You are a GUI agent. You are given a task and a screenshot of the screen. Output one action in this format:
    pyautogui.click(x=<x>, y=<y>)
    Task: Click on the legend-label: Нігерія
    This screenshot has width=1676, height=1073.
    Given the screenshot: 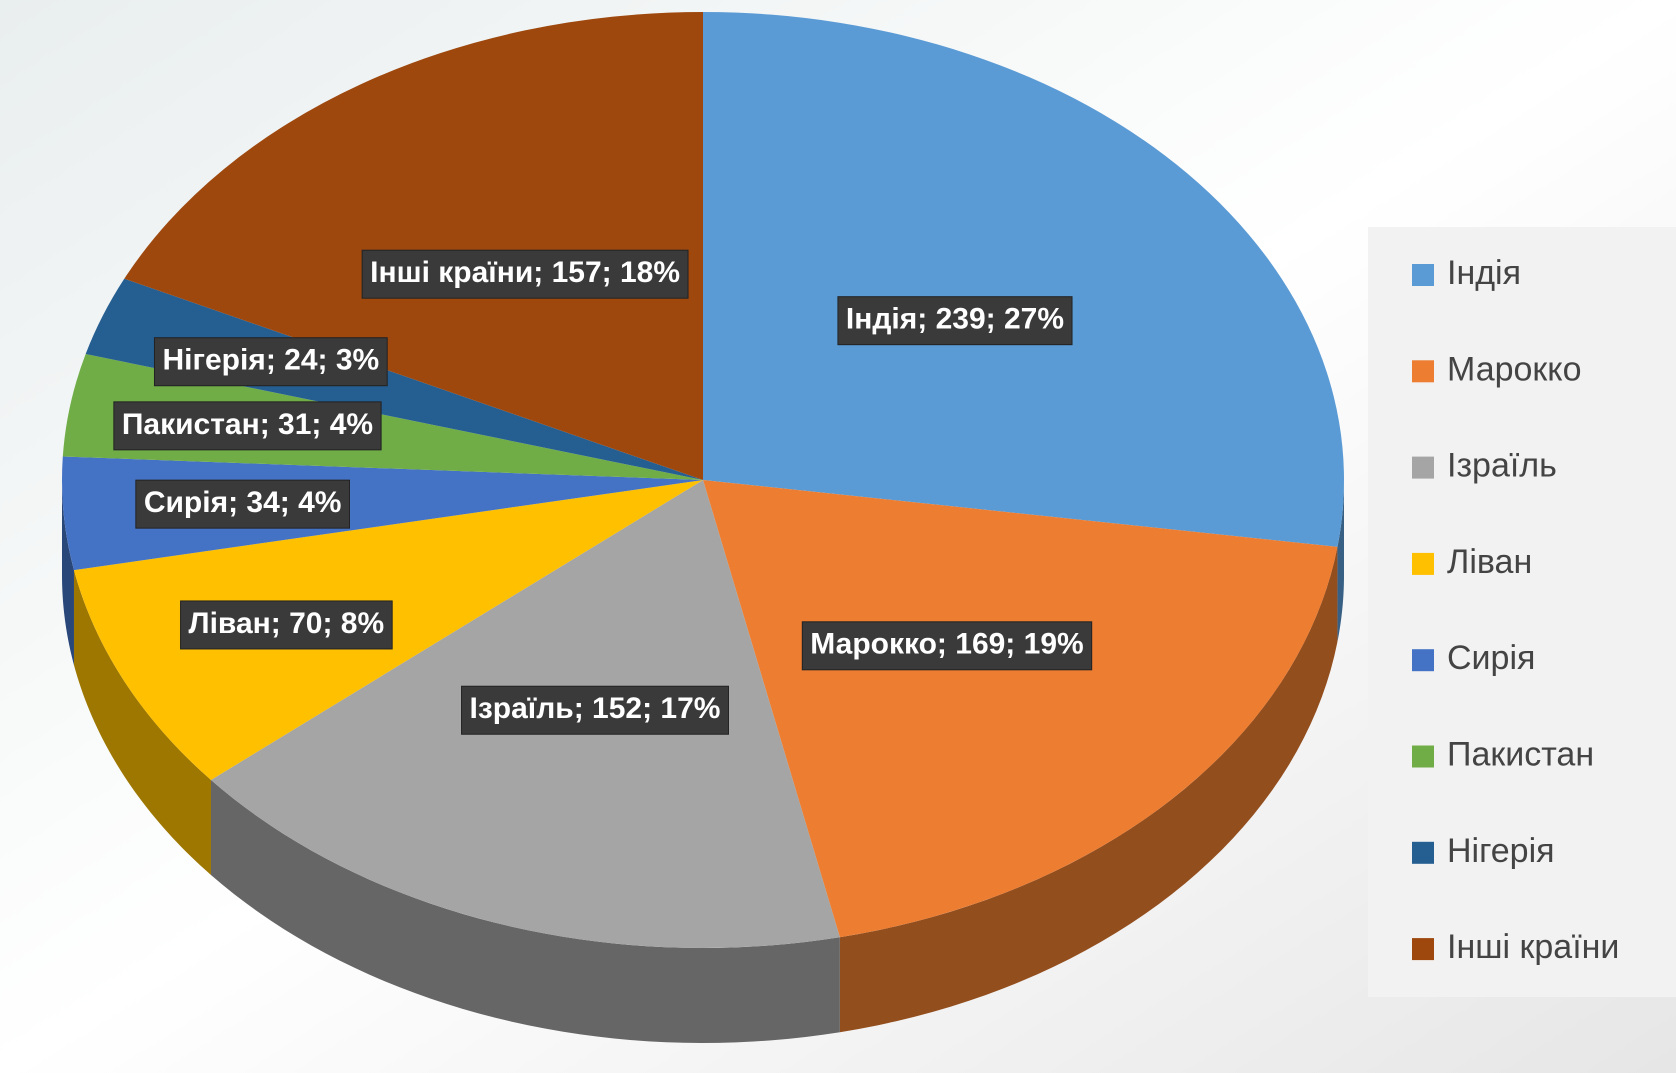 What is the action you would take?
    pyautogui.click(x=1501, y=851)
    